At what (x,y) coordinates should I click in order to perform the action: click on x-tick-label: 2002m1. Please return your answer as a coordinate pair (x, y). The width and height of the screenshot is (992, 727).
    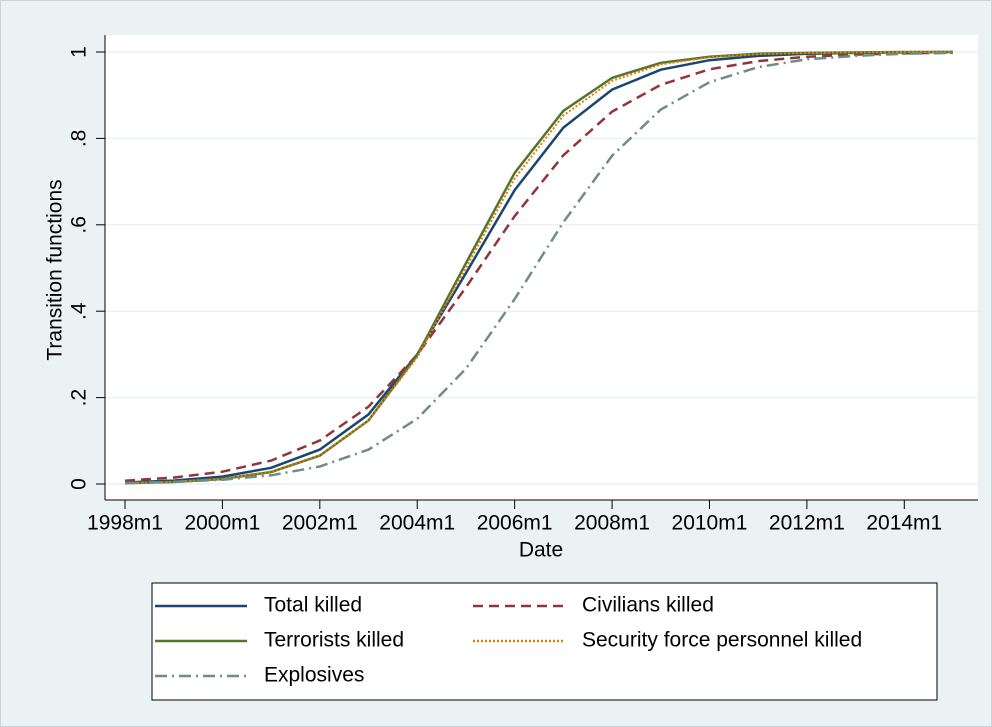
    Looking at the image, I should click on (320, 523).